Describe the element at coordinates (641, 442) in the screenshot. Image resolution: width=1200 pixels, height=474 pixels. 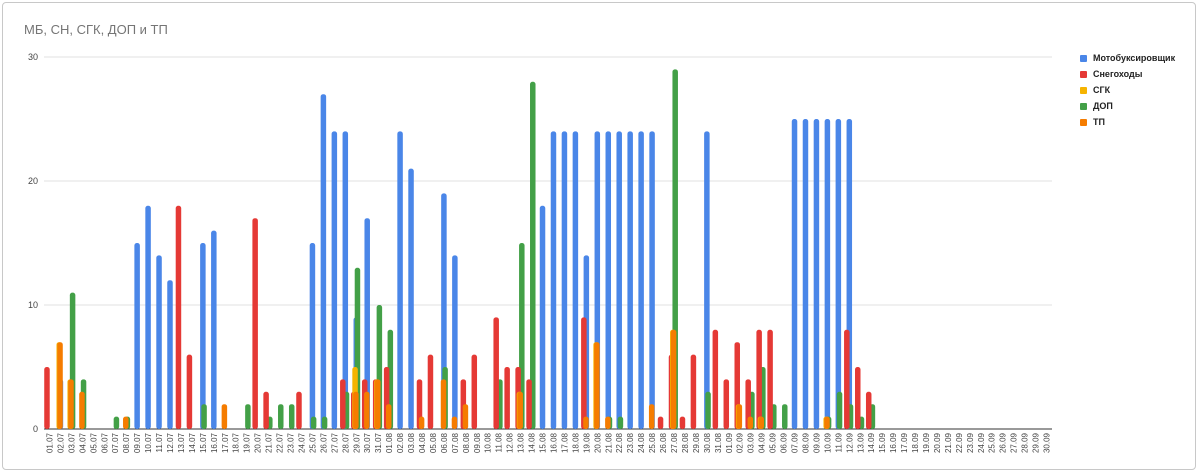
I see `x-tick-label: 24.08` at that location.